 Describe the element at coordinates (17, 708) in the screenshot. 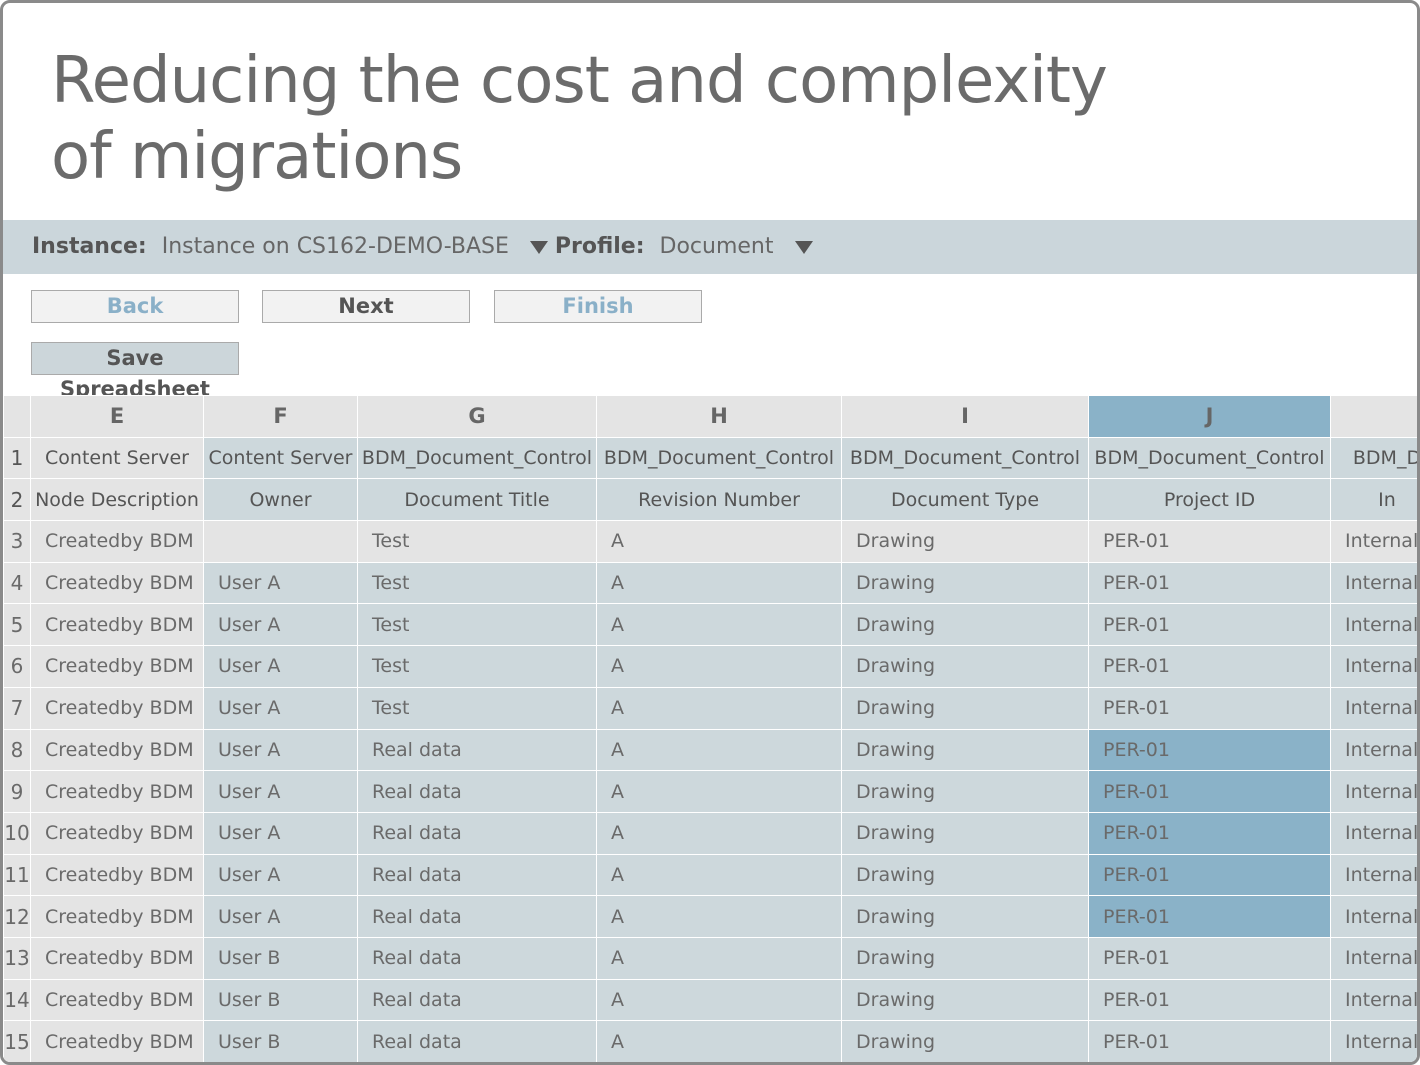

I see `row-number: 7` at that location.